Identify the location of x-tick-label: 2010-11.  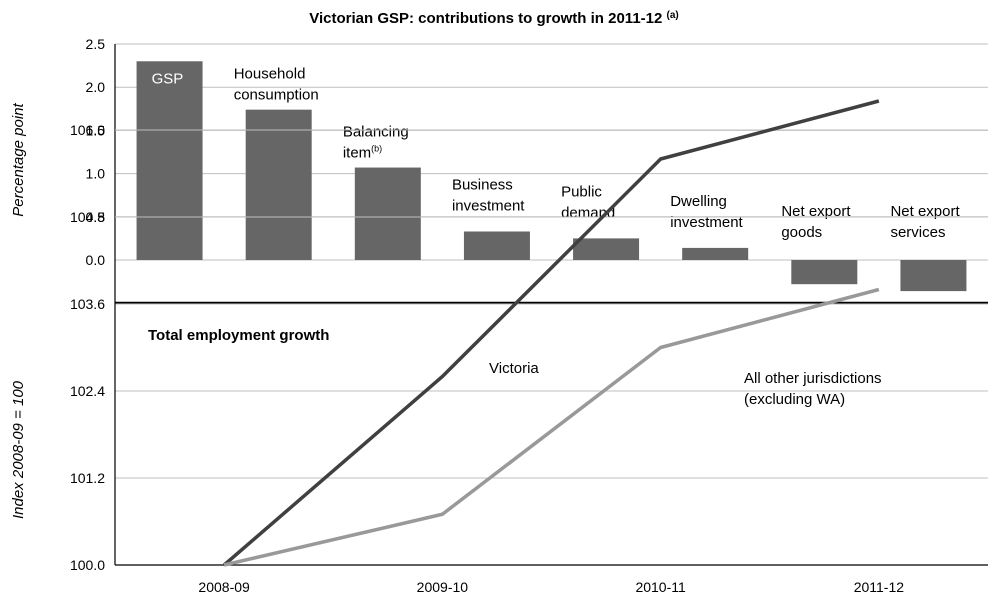
(660, 587).